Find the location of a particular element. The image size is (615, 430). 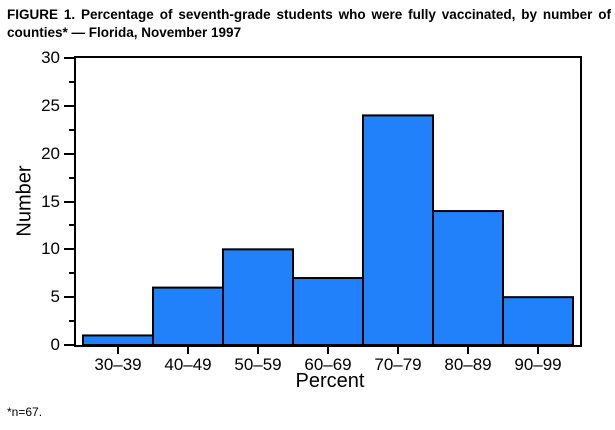

y-tick-label-0: 0 is located at coordinates (55, 344).